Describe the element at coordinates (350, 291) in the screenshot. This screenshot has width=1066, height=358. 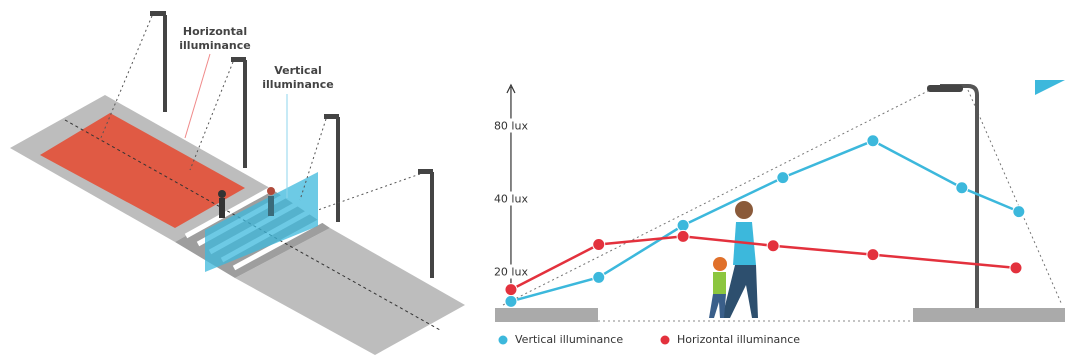
I see `road` at that location.